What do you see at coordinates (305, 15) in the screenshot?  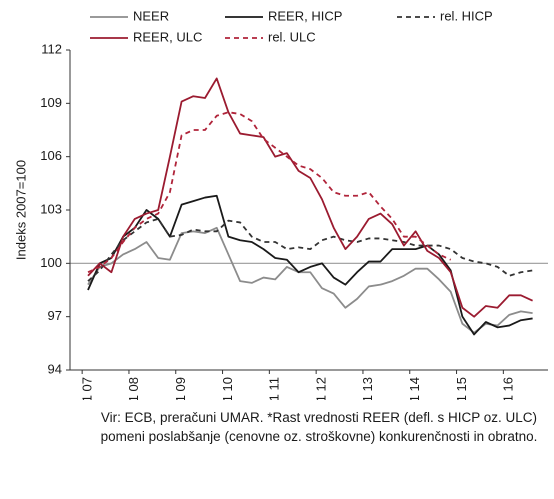 I see `legend-label: REER, HICP` at bounding box center [305, 15].